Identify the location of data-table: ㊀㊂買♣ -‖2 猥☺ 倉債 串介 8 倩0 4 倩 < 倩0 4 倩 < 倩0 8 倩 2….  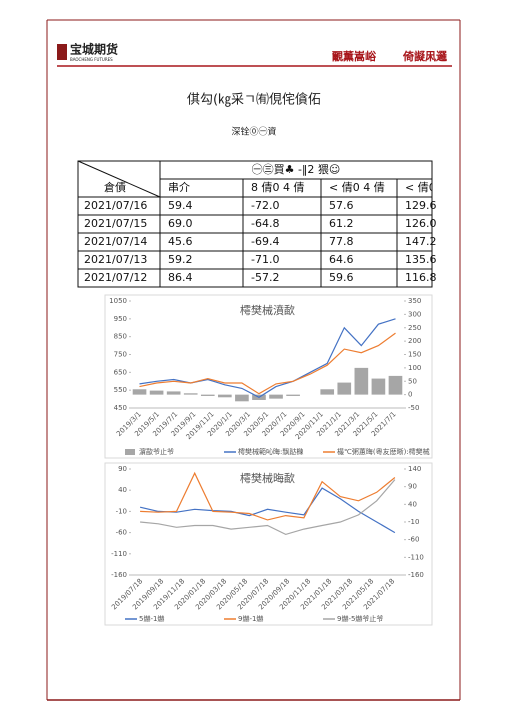
(269, 224).